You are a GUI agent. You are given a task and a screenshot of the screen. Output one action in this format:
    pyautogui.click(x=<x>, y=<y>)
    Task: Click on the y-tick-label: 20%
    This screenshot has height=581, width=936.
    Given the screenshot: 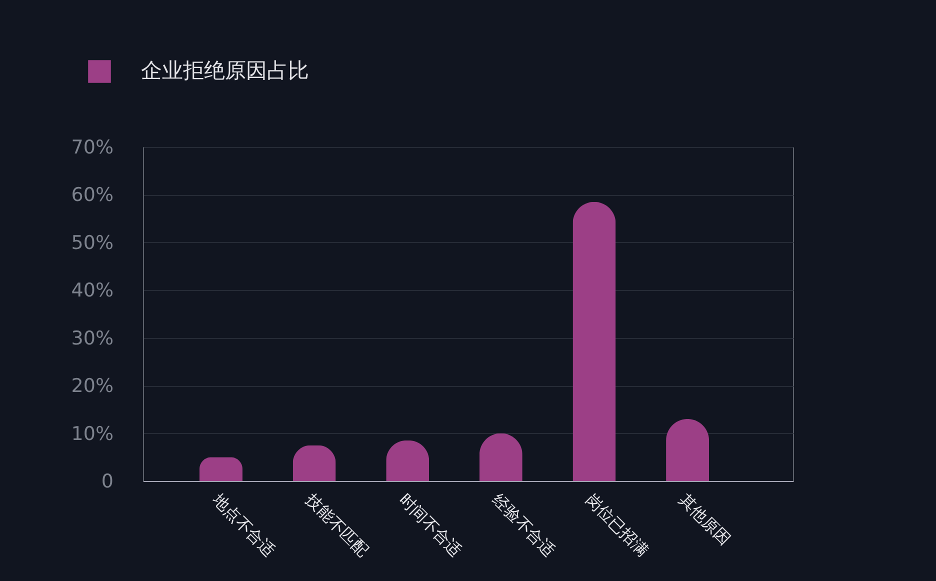 What is the action you would take?
    pyautogui.click(x=92, y=386)
    